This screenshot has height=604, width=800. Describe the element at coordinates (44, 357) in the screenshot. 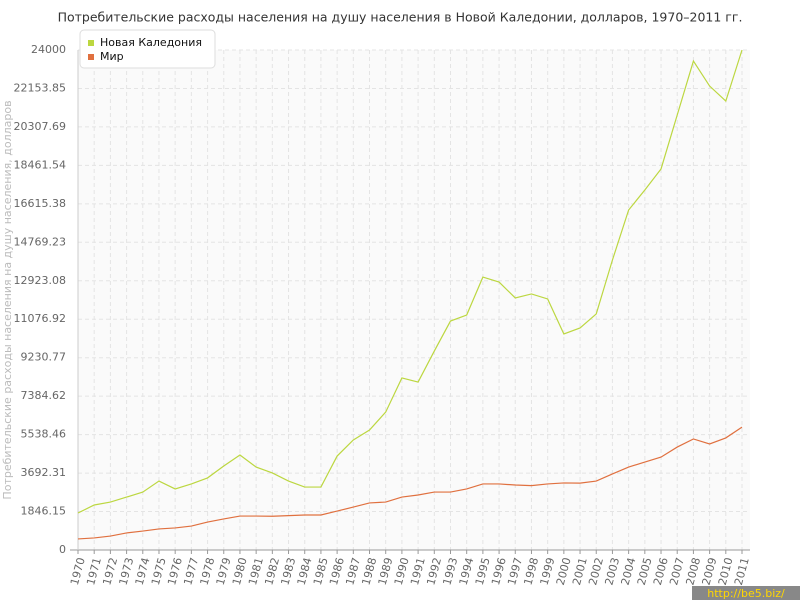

I see `y-tick-label: 9230.77` at that location.